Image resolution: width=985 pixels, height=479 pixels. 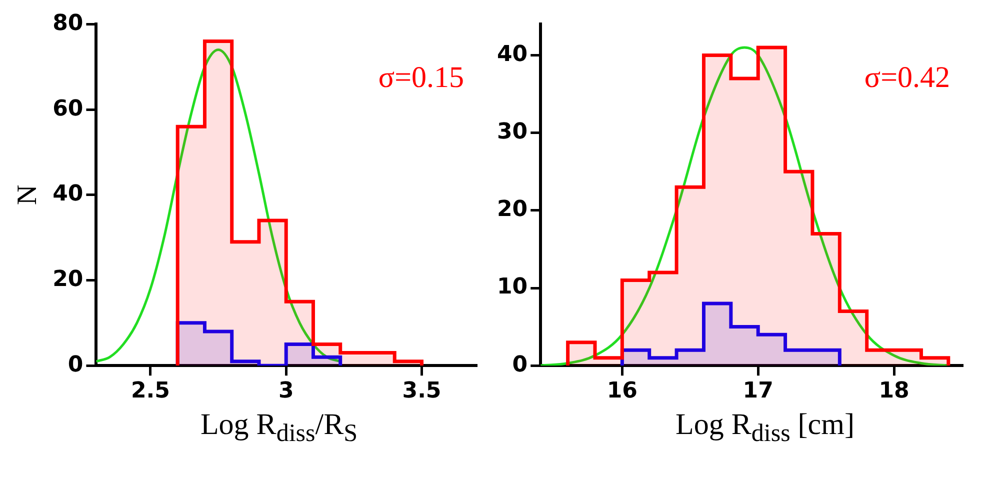 What do you see at coordinates (68, 23) in the screenshot?
I see `y-tick-label: 80` at bounding box center [68, 23].